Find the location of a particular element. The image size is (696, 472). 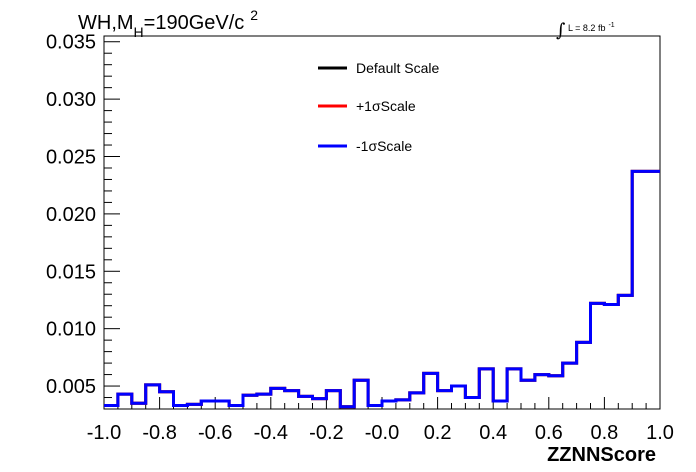

x-axis: -1.0 -0.8 -0.6 -0.4 -0.2 -0.0 0.2 0.4 0.6 0.8 1.0 is located at coordinates (380, 420).